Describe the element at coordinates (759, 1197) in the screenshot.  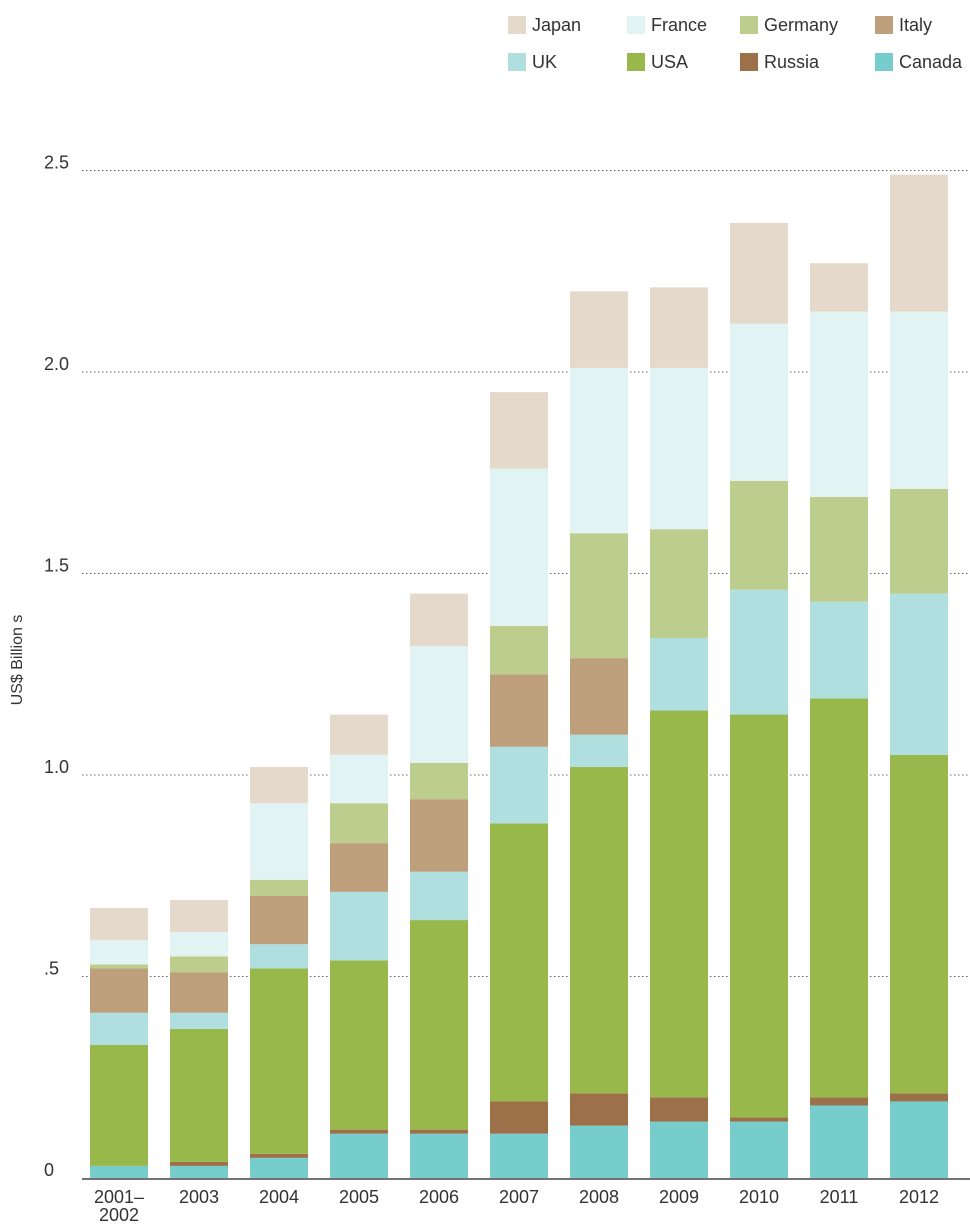
I see `x-tick-label: 2010` at that location.